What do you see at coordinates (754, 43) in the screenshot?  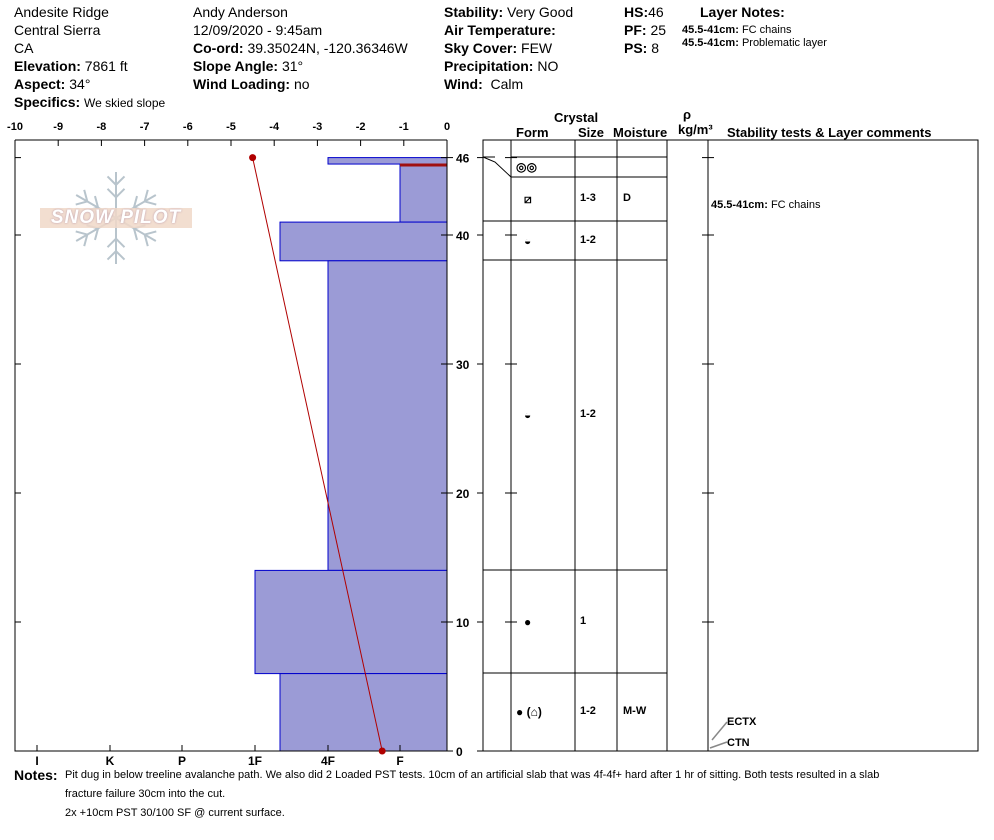 I see `layer-note: 45.5-41cm: Problematic layer` at bounding box center [754, 43].